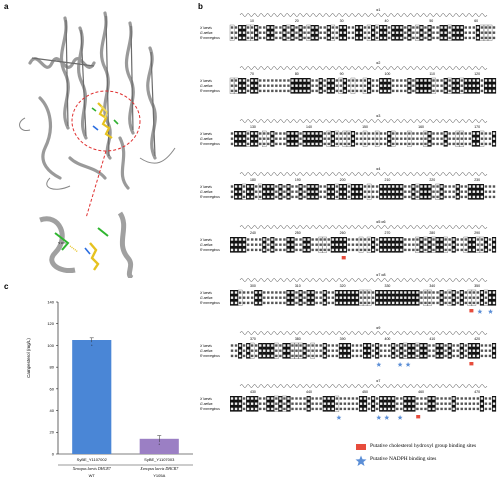  I want to click on x-sublabel: Xenopus laevis DHCR7, so click(159, 468).